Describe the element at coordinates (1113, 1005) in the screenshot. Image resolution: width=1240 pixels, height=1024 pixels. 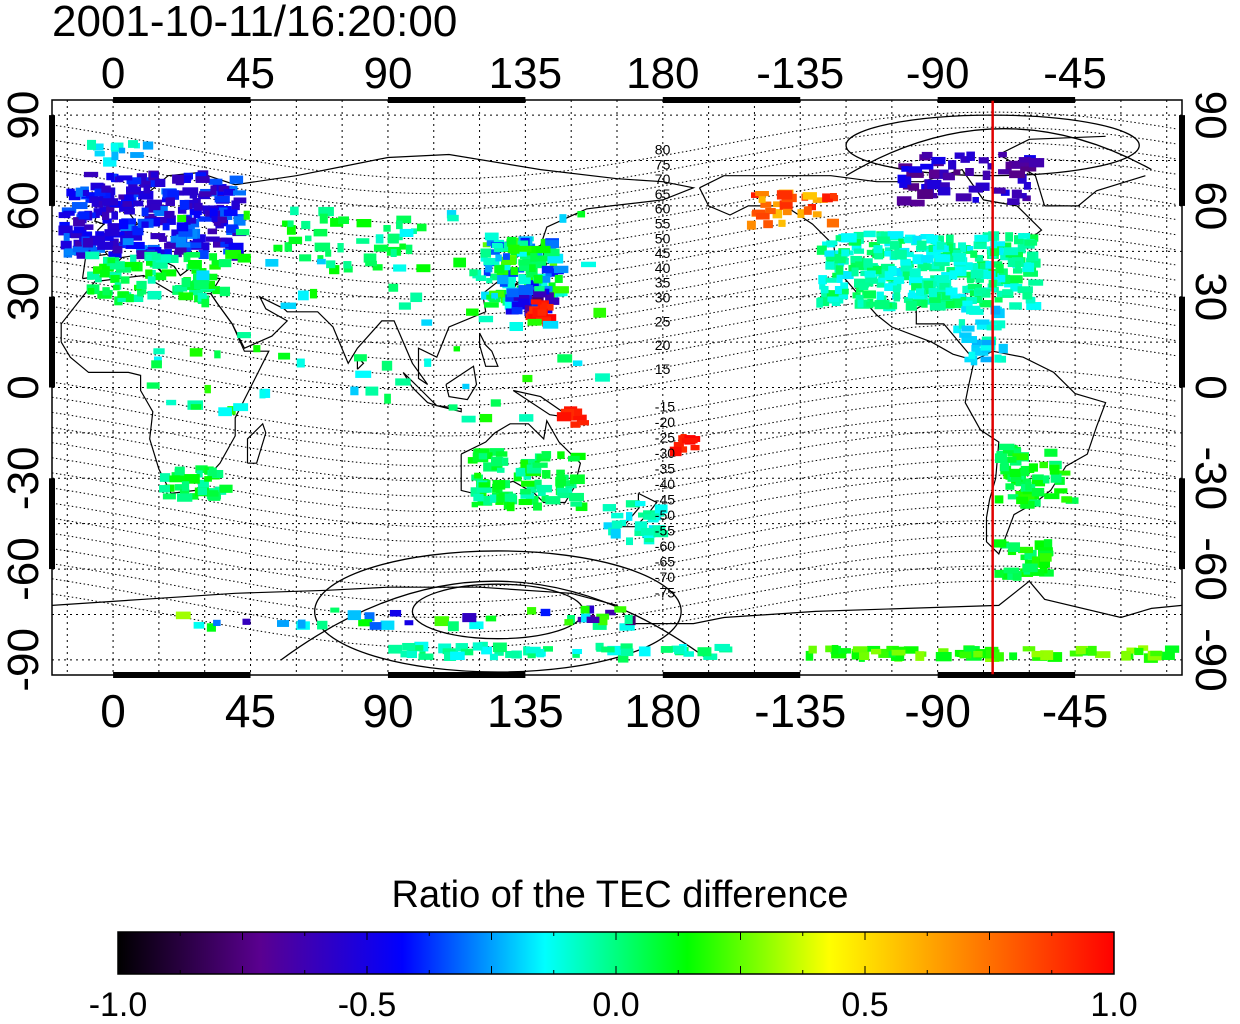
I see `colorbar-tick-label: 1.0` at that location.